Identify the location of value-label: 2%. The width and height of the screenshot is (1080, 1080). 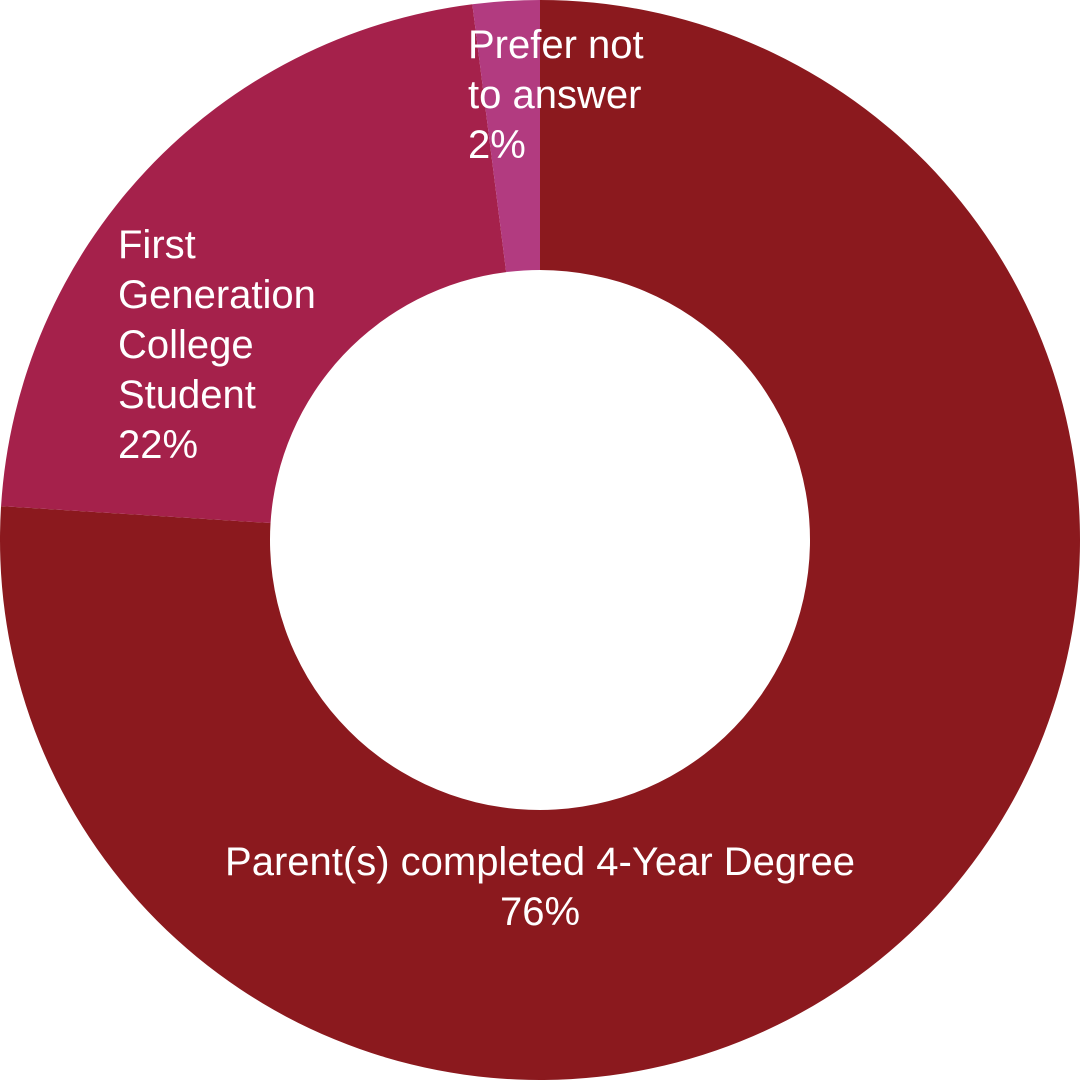
(497, 145).